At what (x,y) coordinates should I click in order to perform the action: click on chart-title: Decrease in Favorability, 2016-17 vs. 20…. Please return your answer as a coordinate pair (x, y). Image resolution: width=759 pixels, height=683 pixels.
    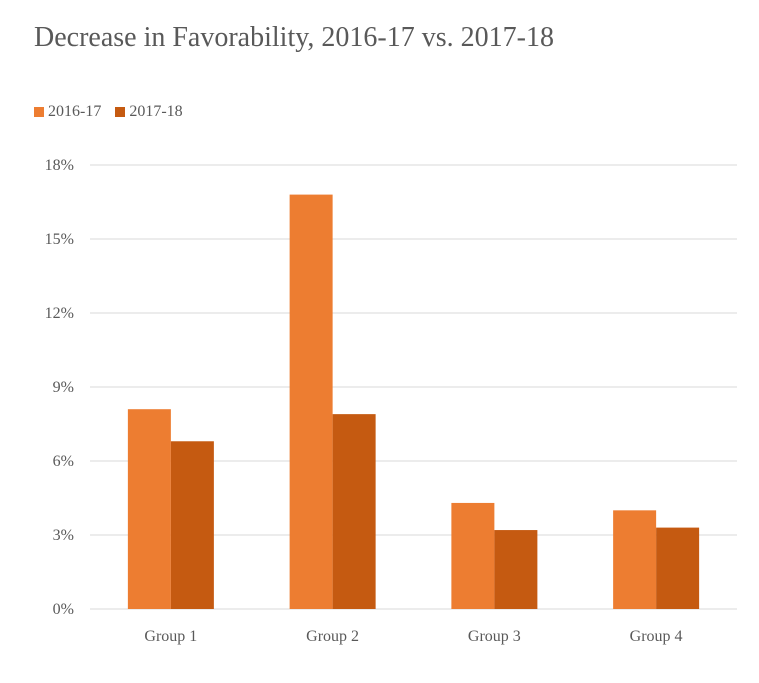
    Looking at the image, I should click on (294, 37).